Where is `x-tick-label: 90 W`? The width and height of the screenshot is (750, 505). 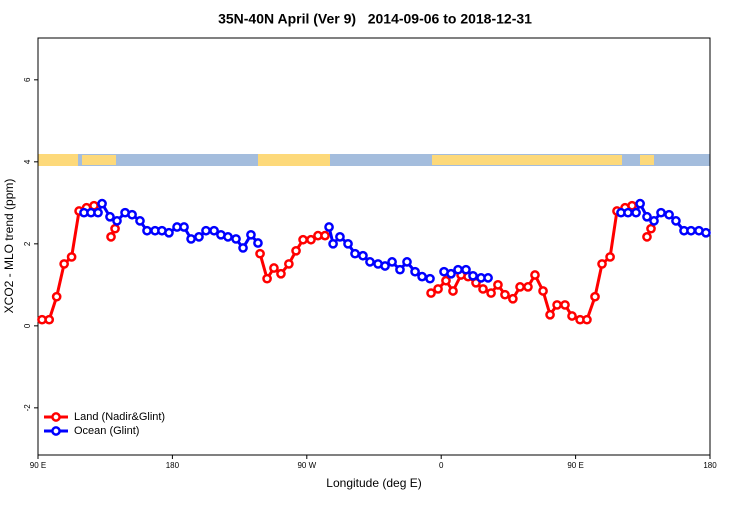 x-tick-label: 90 W is located at coordinates (306, 465).